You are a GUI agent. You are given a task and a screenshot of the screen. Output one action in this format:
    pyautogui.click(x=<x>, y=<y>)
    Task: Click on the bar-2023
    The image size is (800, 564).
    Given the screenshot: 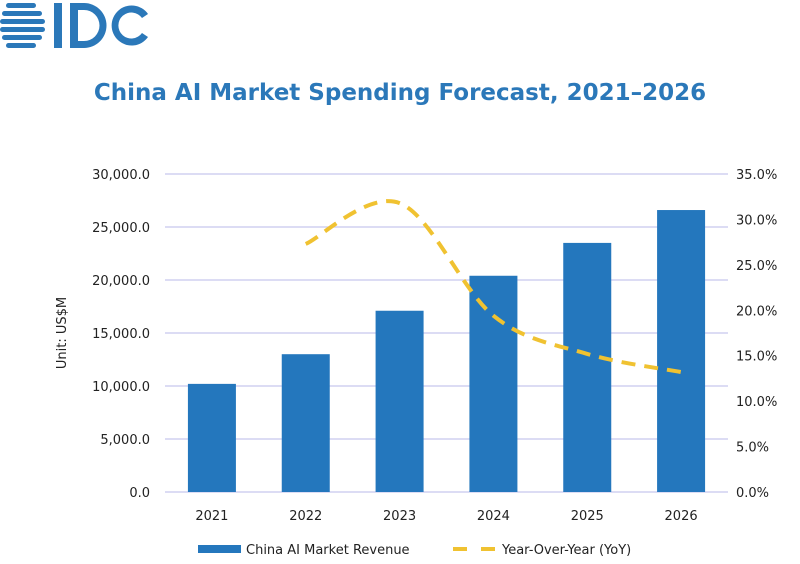 What is the action you would take?
    pyautogui.click(x=399, y=401)
    